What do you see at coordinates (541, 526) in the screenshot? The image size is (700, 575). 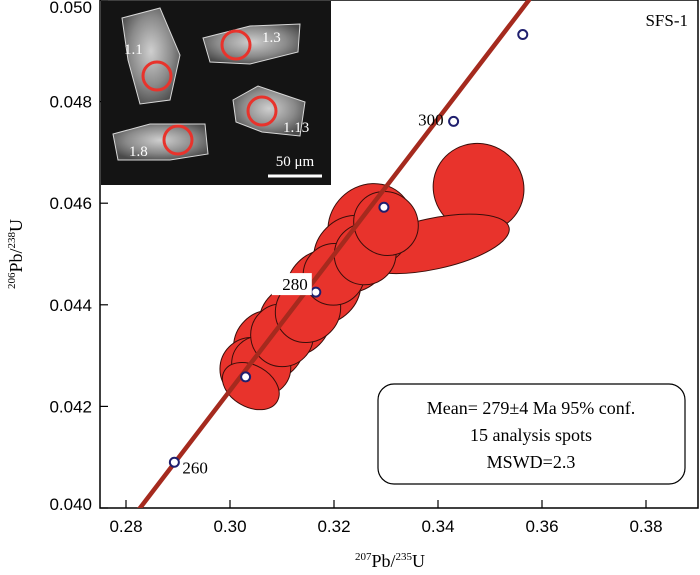 I see `x-tick-label: 0.36` at bounding box center [541, 526].